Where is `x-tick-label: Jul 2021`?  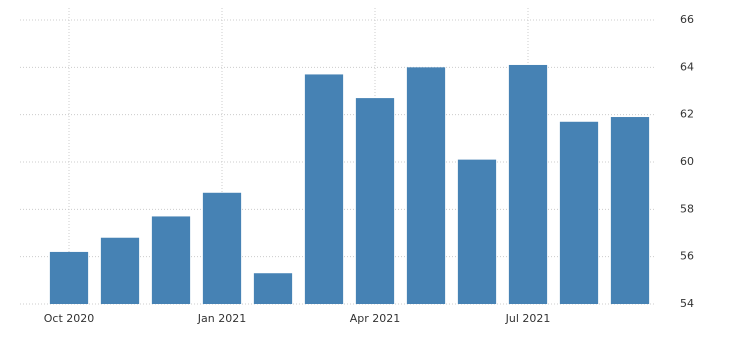 x-tick-label: Jul 2021 is located at coordinates (528, 318).